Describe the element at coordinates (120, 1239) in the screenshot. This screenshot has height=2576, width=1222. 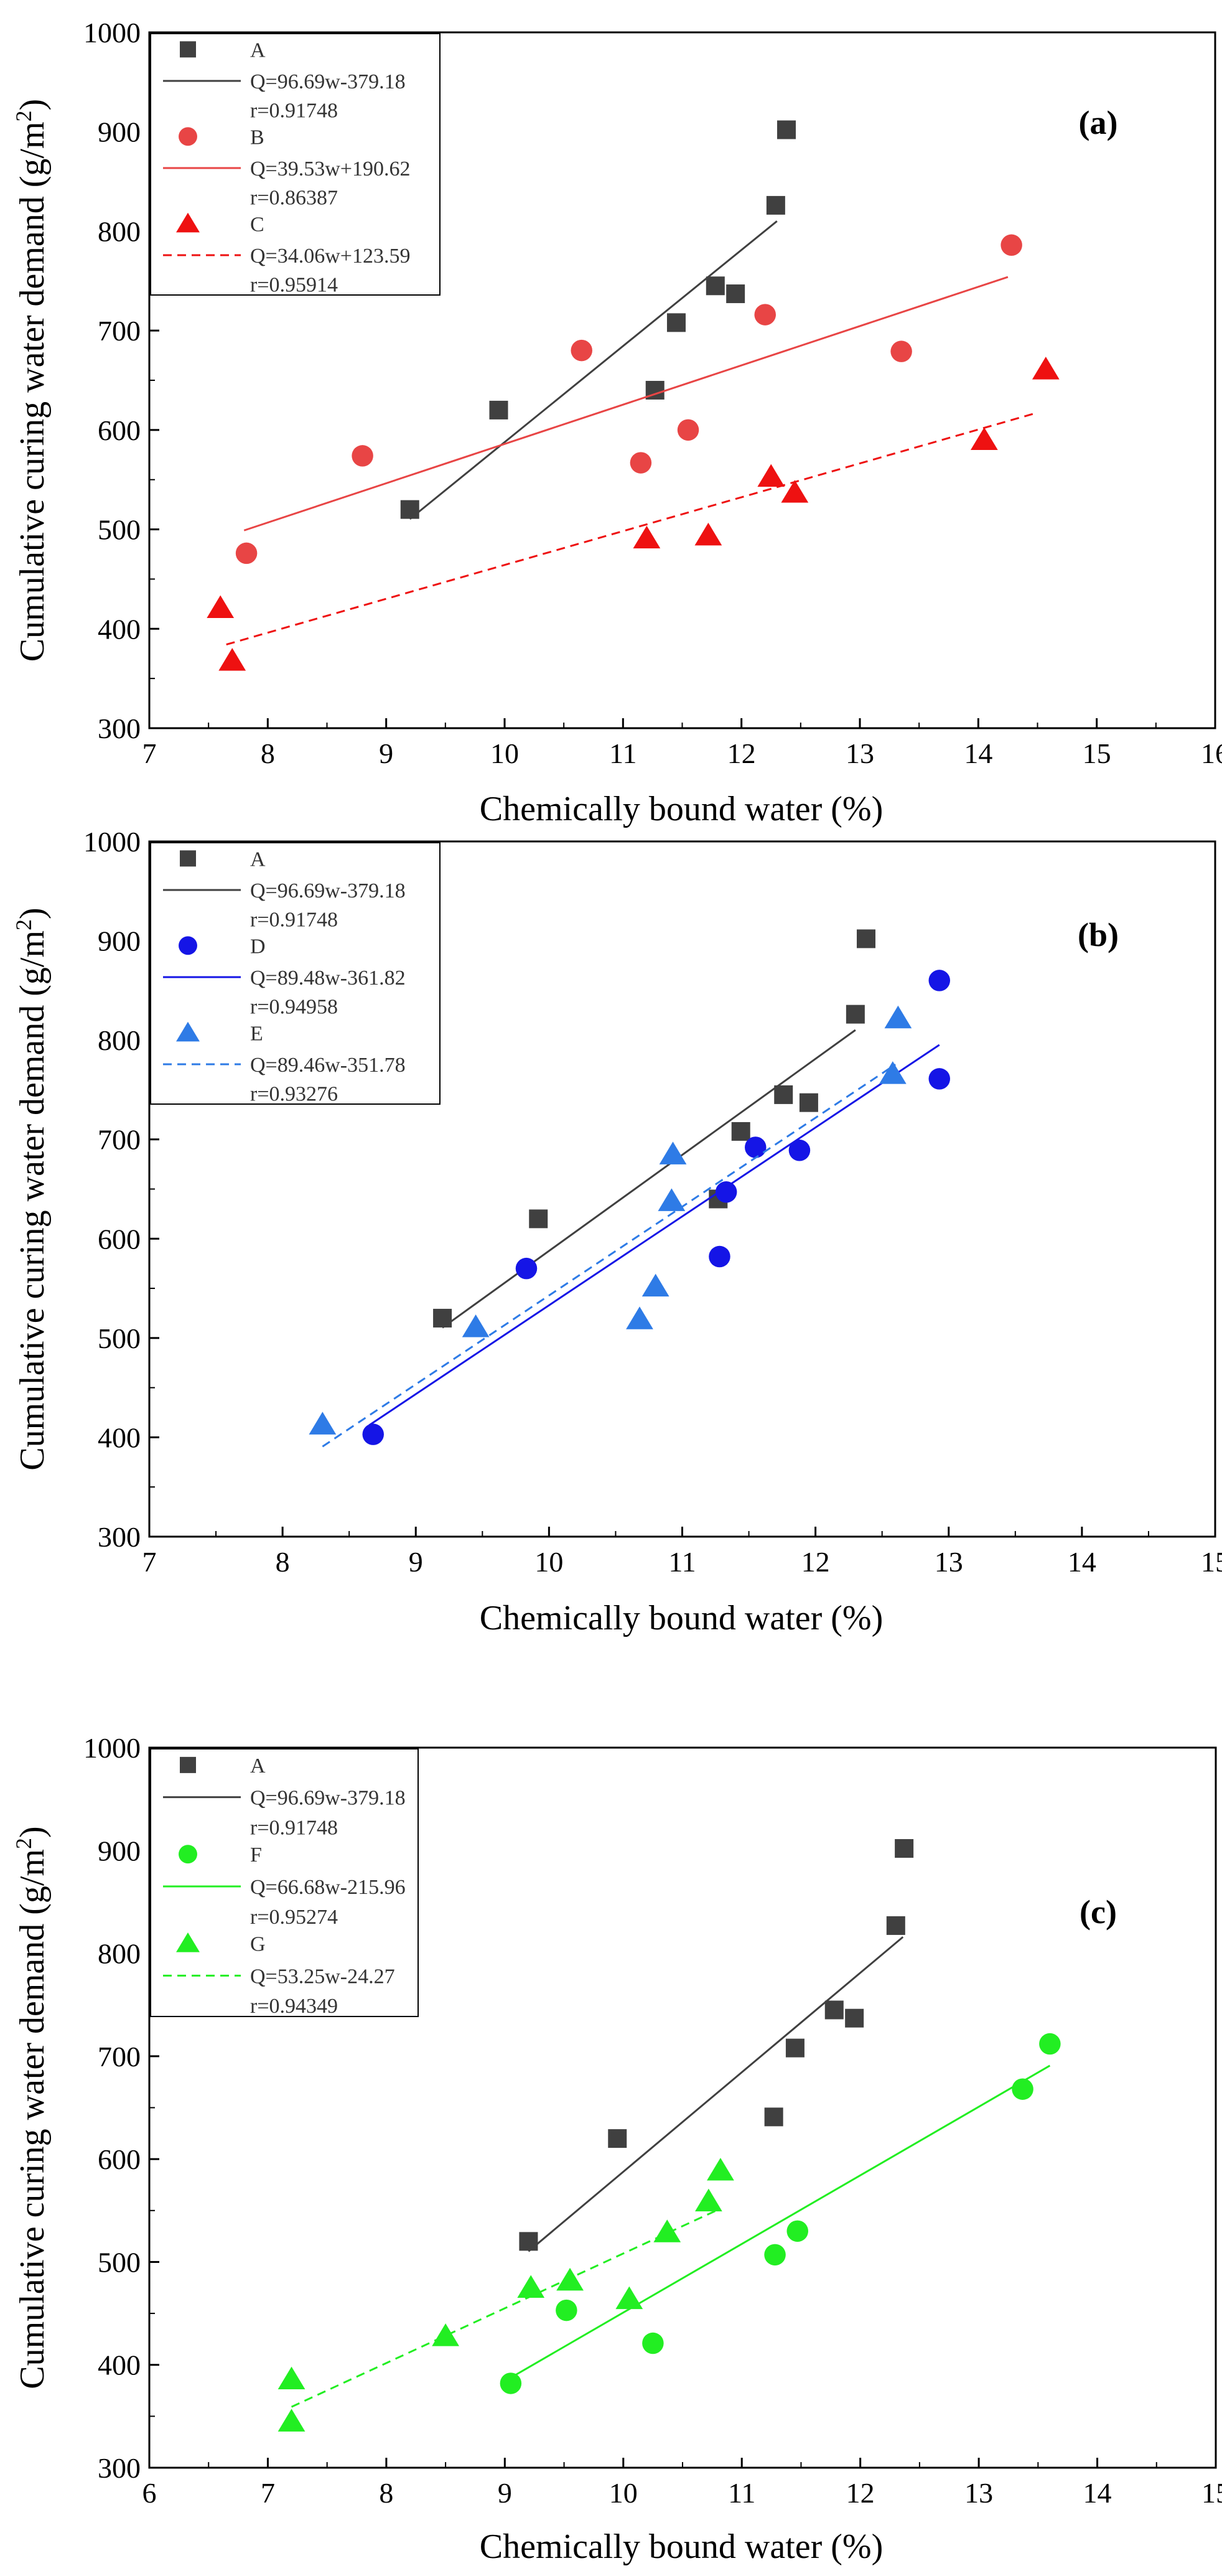
I see `y-tick-label: 600` at that location.